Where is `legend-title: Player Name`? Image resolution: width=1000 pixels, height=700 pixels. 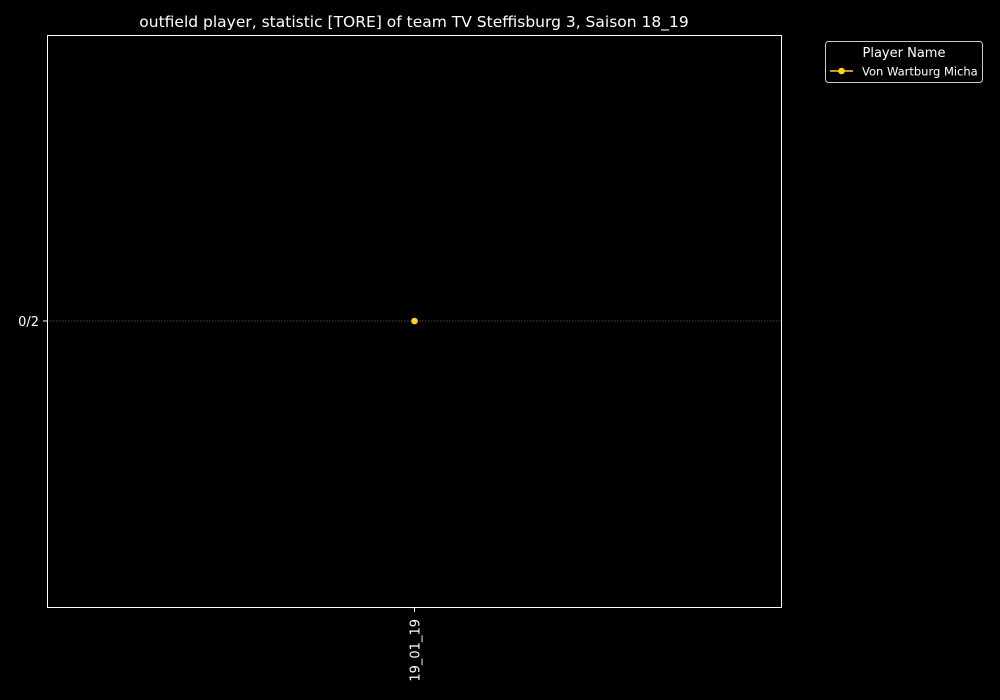 legend-title: Player Name is located at coordinates (904, 53).